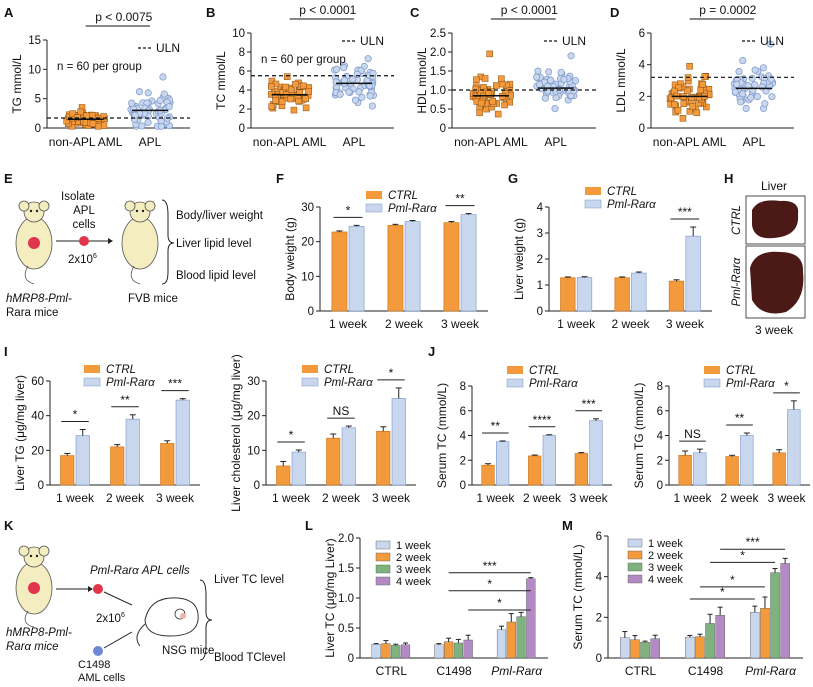 The width and height of the screenshot is (813, 687). What do you see at coordinates (210, 12) in the screenshot?
I see `panel-letter-b: B` at bounding box center [210, 12].